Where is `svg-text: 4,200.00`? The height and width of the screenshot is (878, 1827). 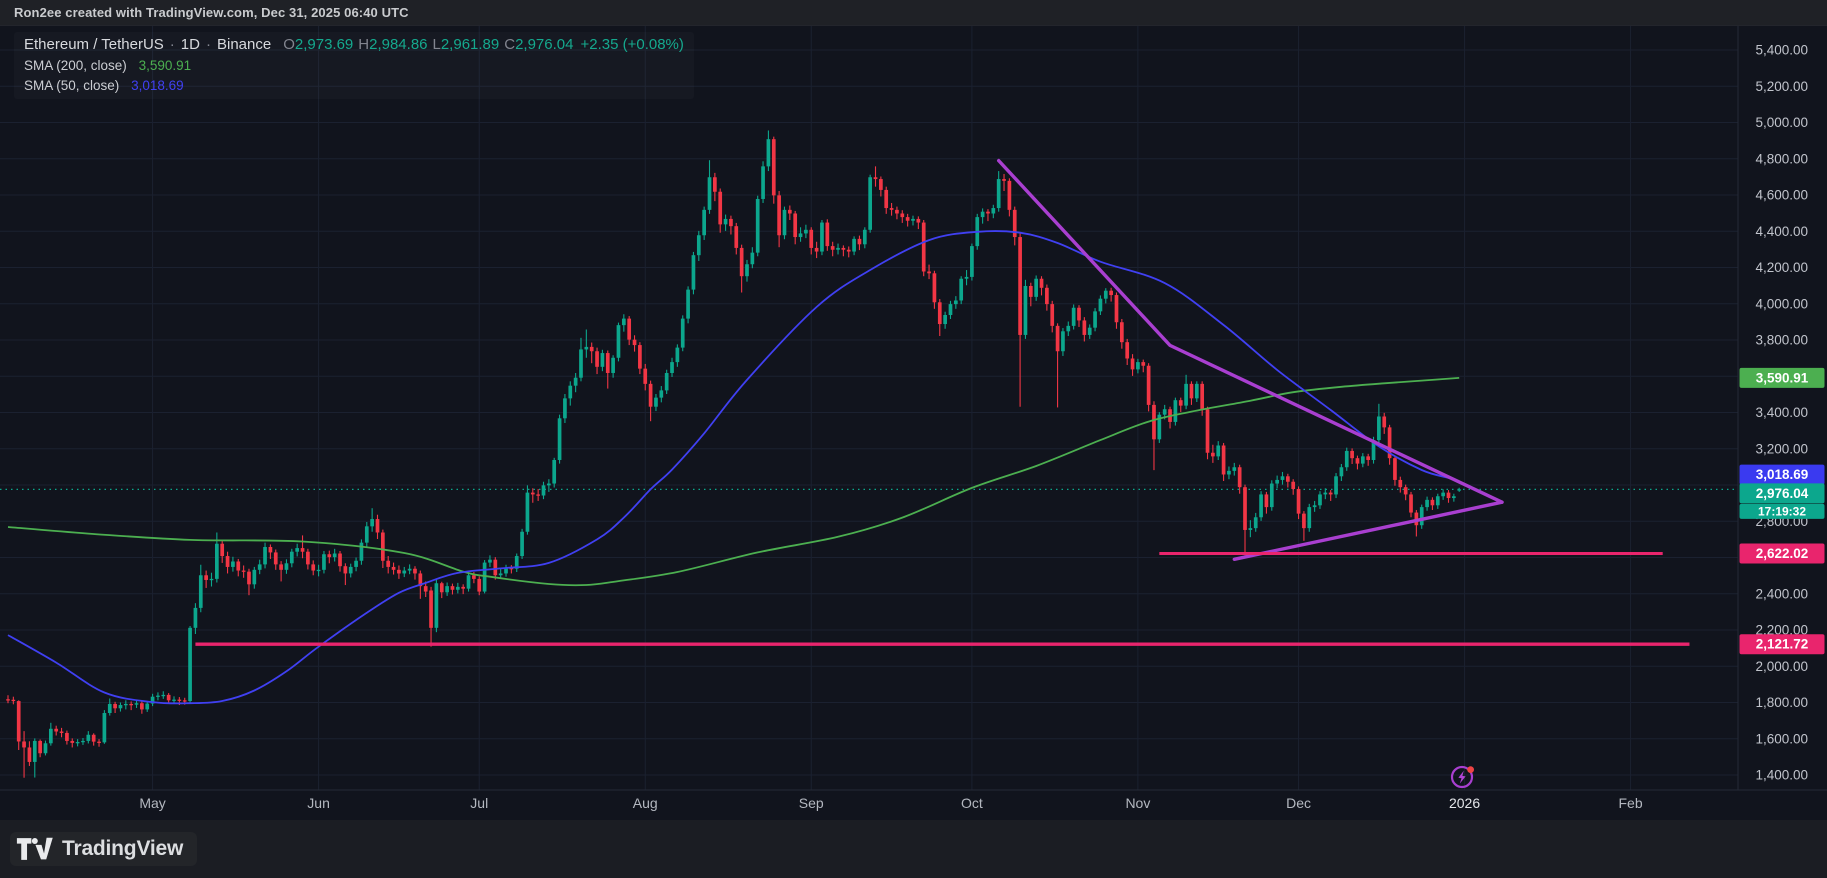 svg-text: 4,200.00 is located at coordinates (1781, 267).